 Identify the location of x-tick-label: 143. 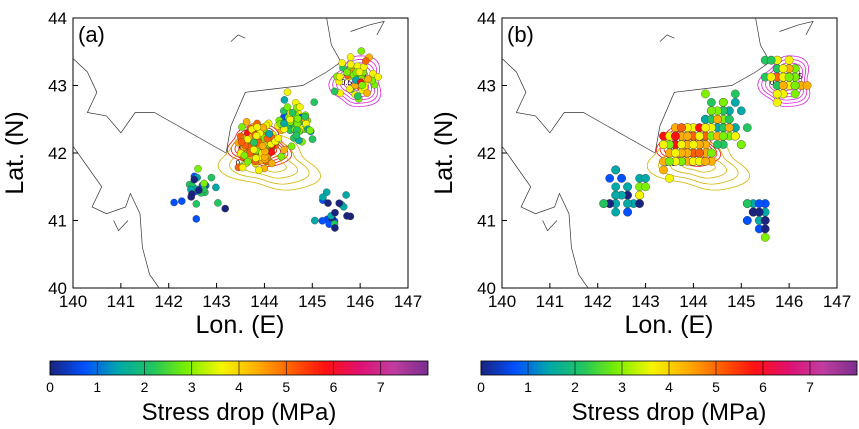
(216, 301).